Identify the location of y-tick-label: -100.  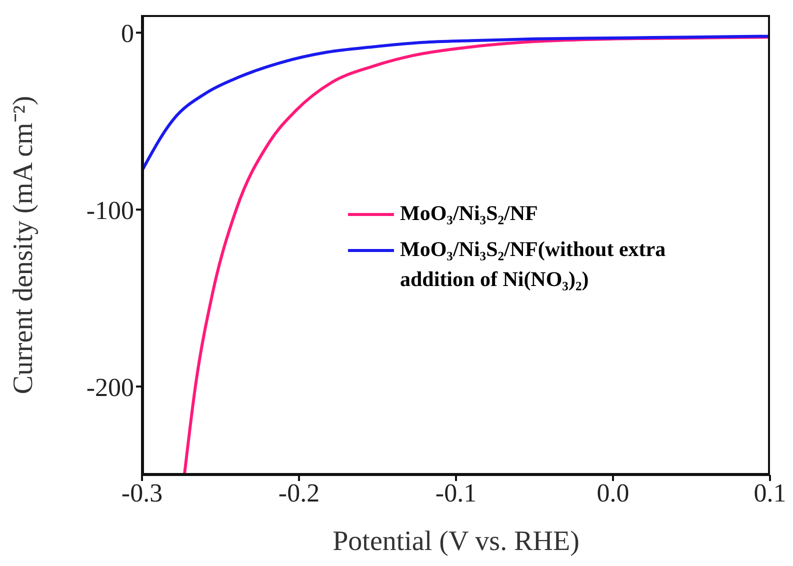
(110, 210).